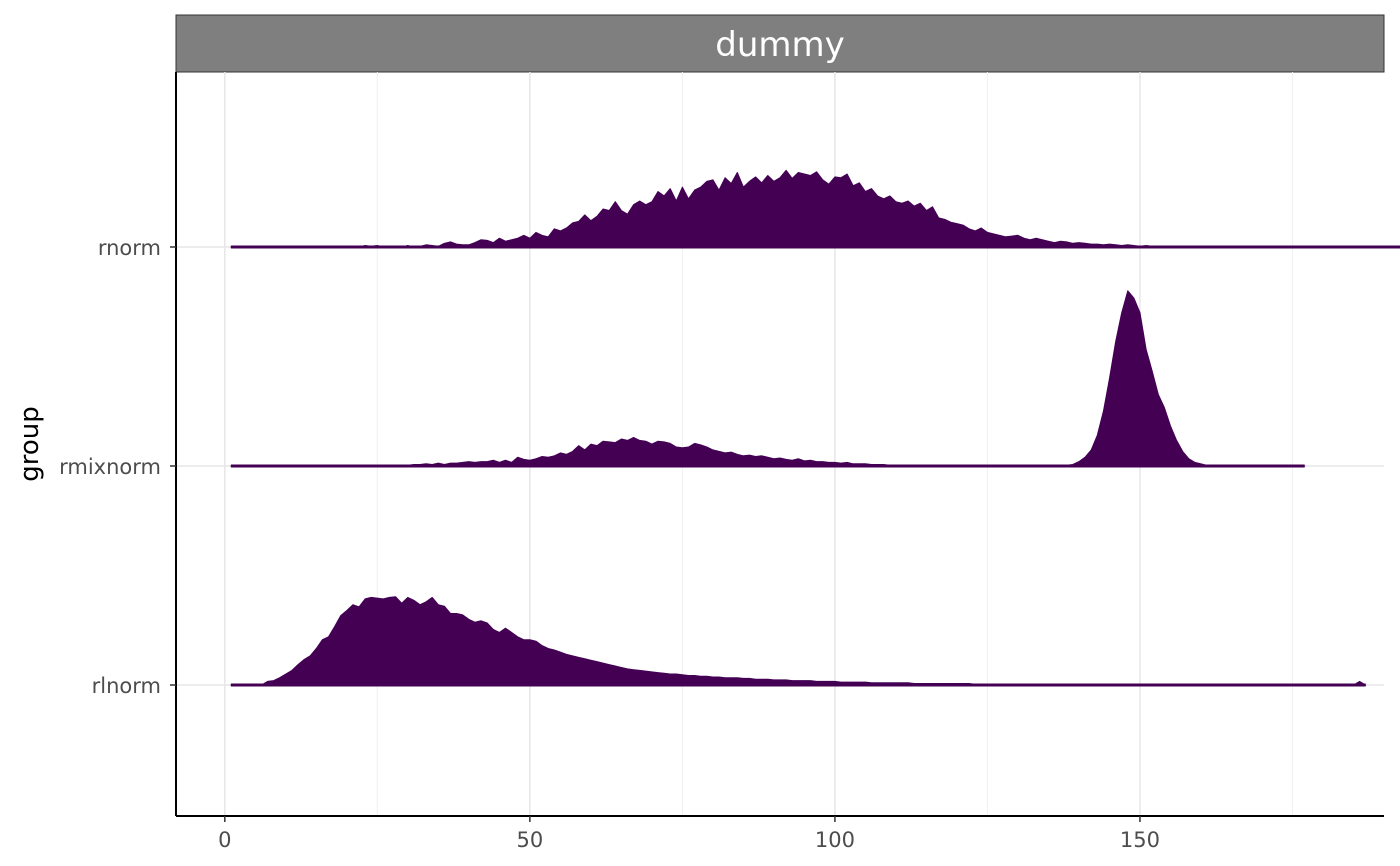 The width and height of the screenshot is (1400, 866). I want to click on x-tick-label: 100, so click(835, 840).